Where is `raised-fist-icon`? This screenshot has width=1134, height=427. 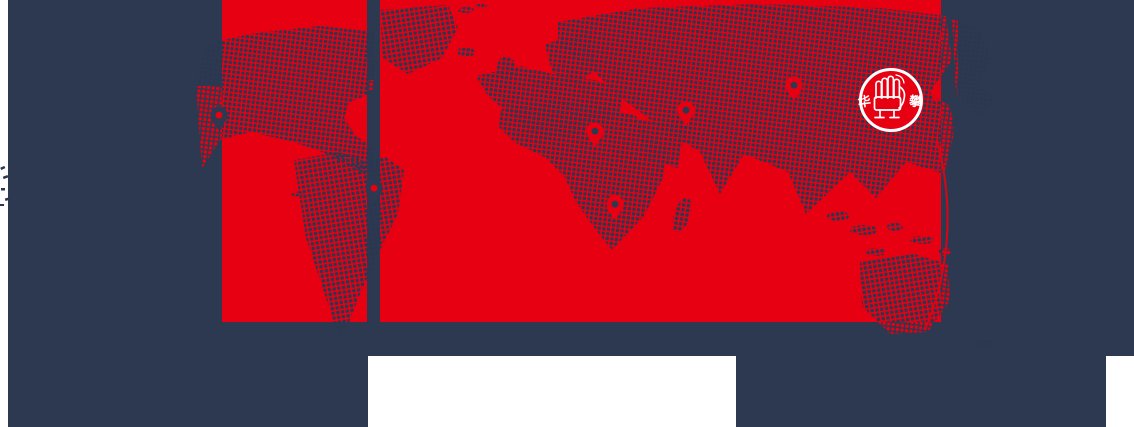
raised-fist-icon is located at coordinates (889, 96).